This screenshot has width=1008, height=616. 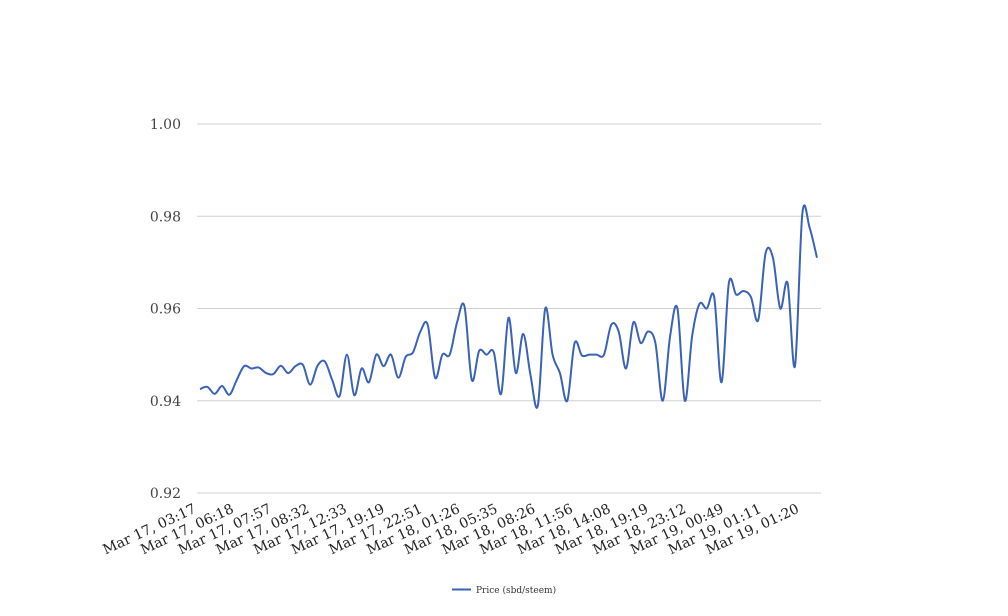 I want to click on y-tick-label: 0.98, so click(x=165, y=217).